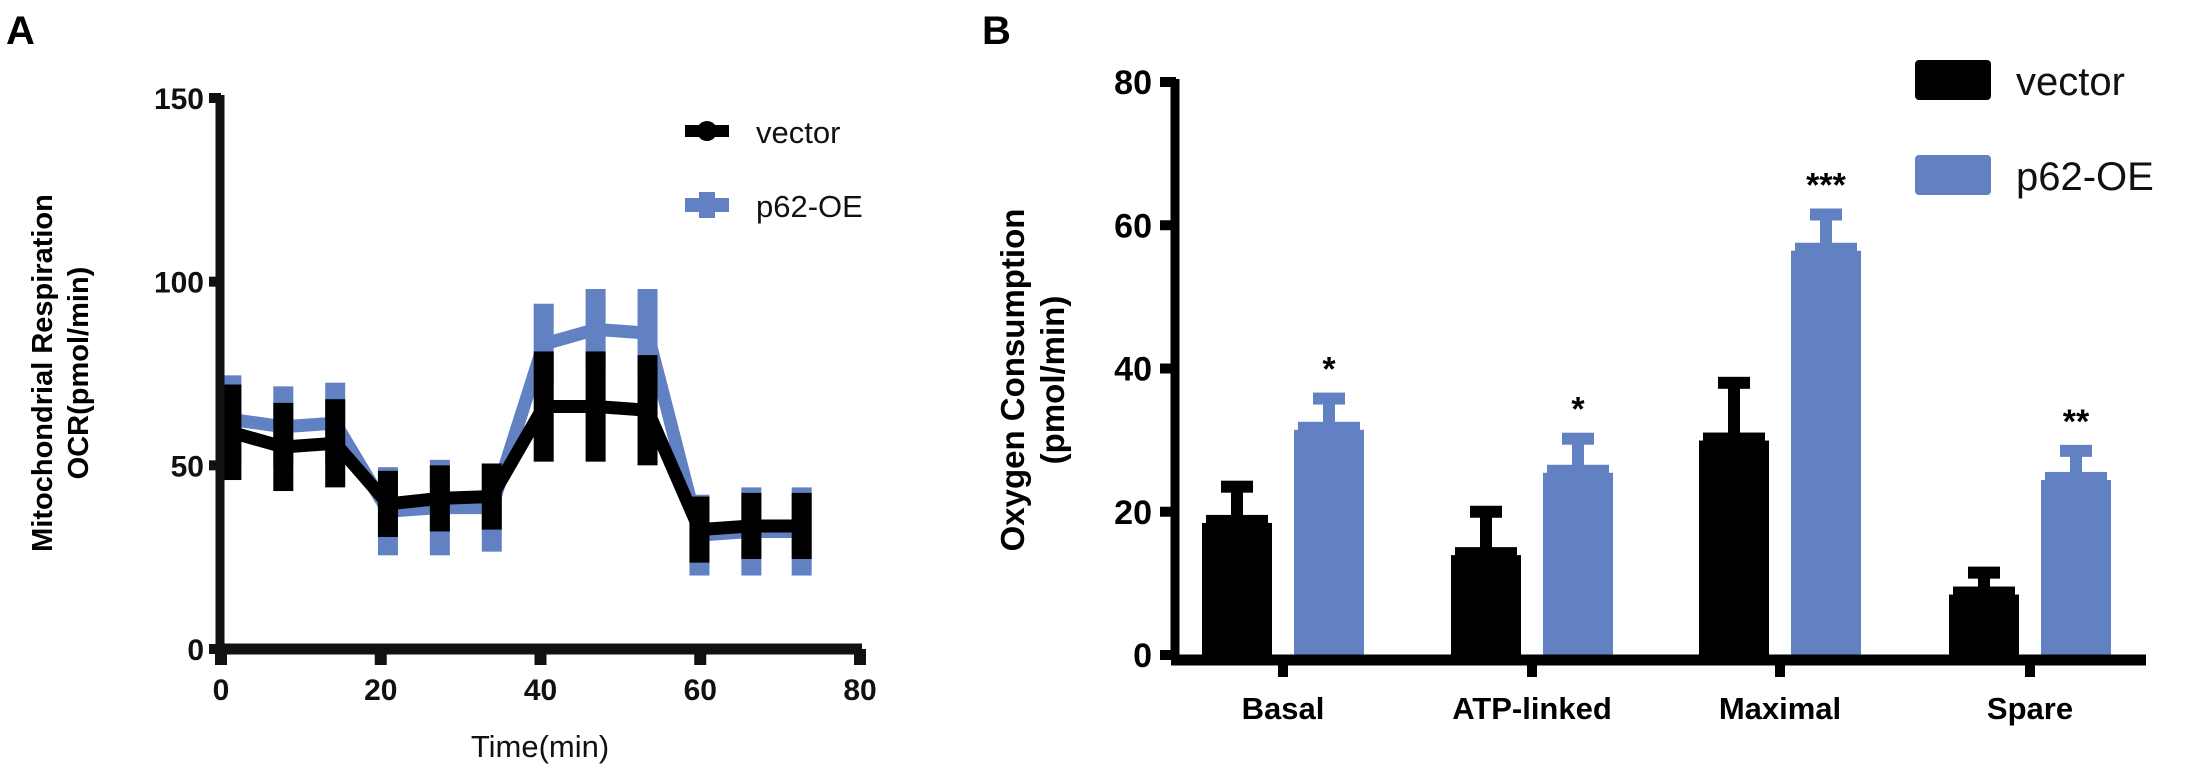 This screenshot has height=778, width=2208. Describe the element at coordinates (1578, 455) in the screenshot. I see `panel-b-errorbar-p62-OE` at that location.